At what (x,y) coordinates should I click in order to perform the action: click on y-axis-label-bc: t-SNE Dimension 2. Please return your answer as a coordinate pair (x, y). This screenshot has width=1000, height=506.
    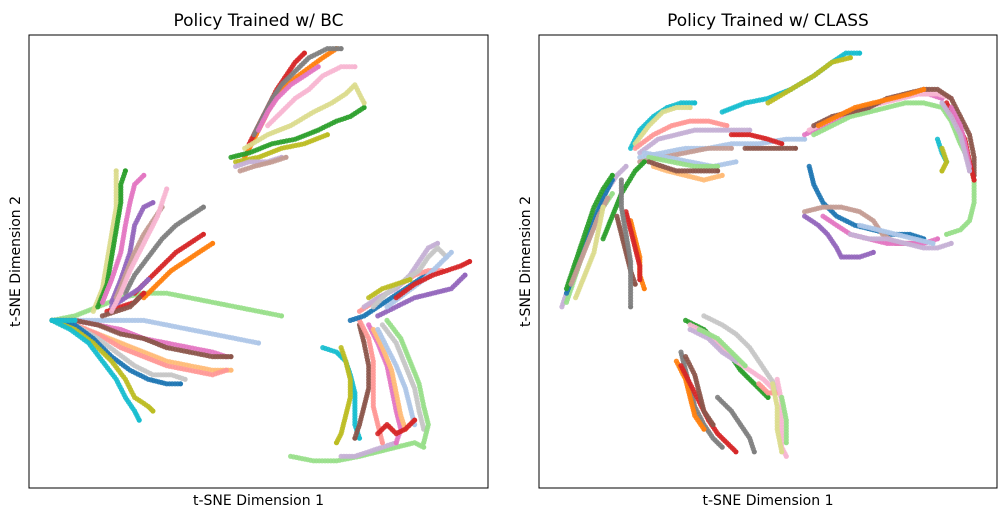
    Looking at the image, I should click on (16, 261).